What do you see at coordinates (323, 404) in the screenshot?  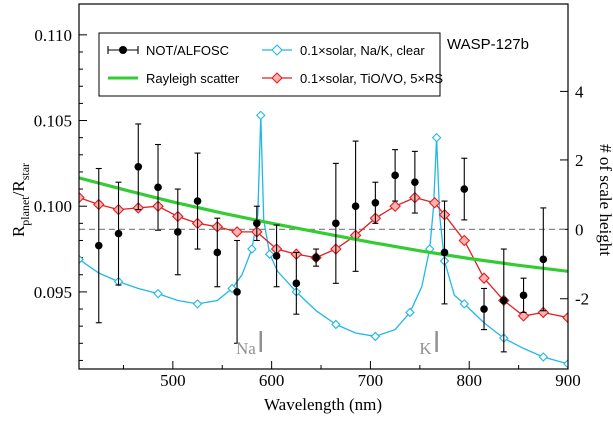 I see `x-axis-title: Wavelength (nm)` at bounding box center [323, 404].